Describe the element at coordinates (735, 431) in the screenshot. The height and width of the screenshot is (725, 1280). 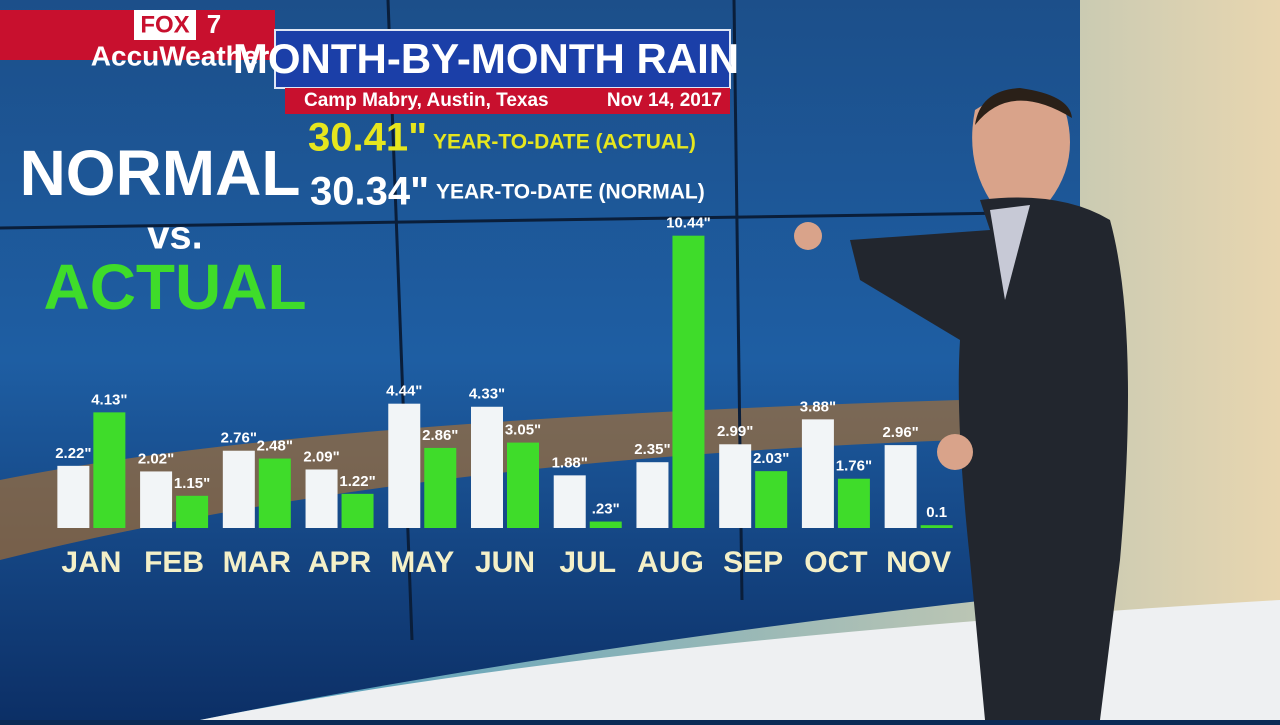
I see `value-label: 2.99"` at that location.